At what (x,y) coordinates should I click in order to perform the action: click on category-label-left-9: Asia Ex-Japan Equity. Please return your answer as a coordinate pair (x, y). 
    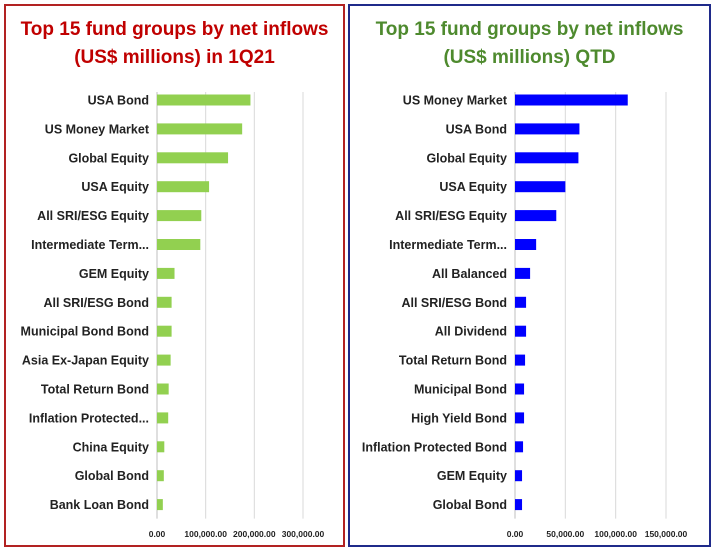
    Looking at the image, I should click on (85, 361).